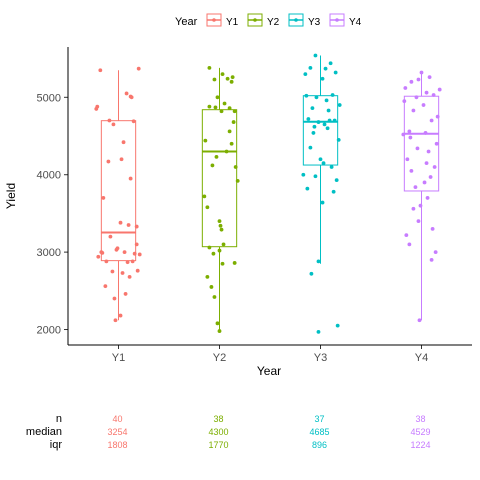  I want to click on stats-iqr-Y4: 1224, so click(420, 445).